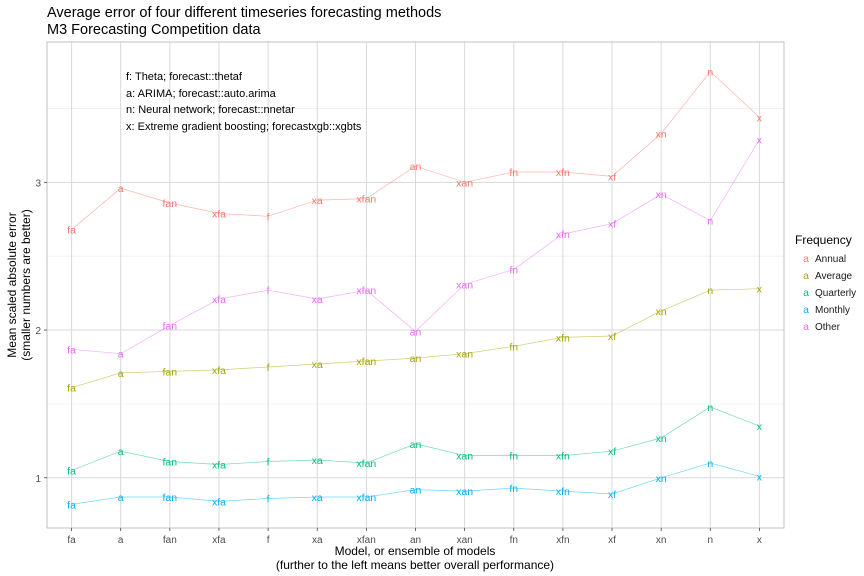  Describe the element at coordinates (562, 540) in the screenshot. I see `x-tick-label: xfn` at that location.